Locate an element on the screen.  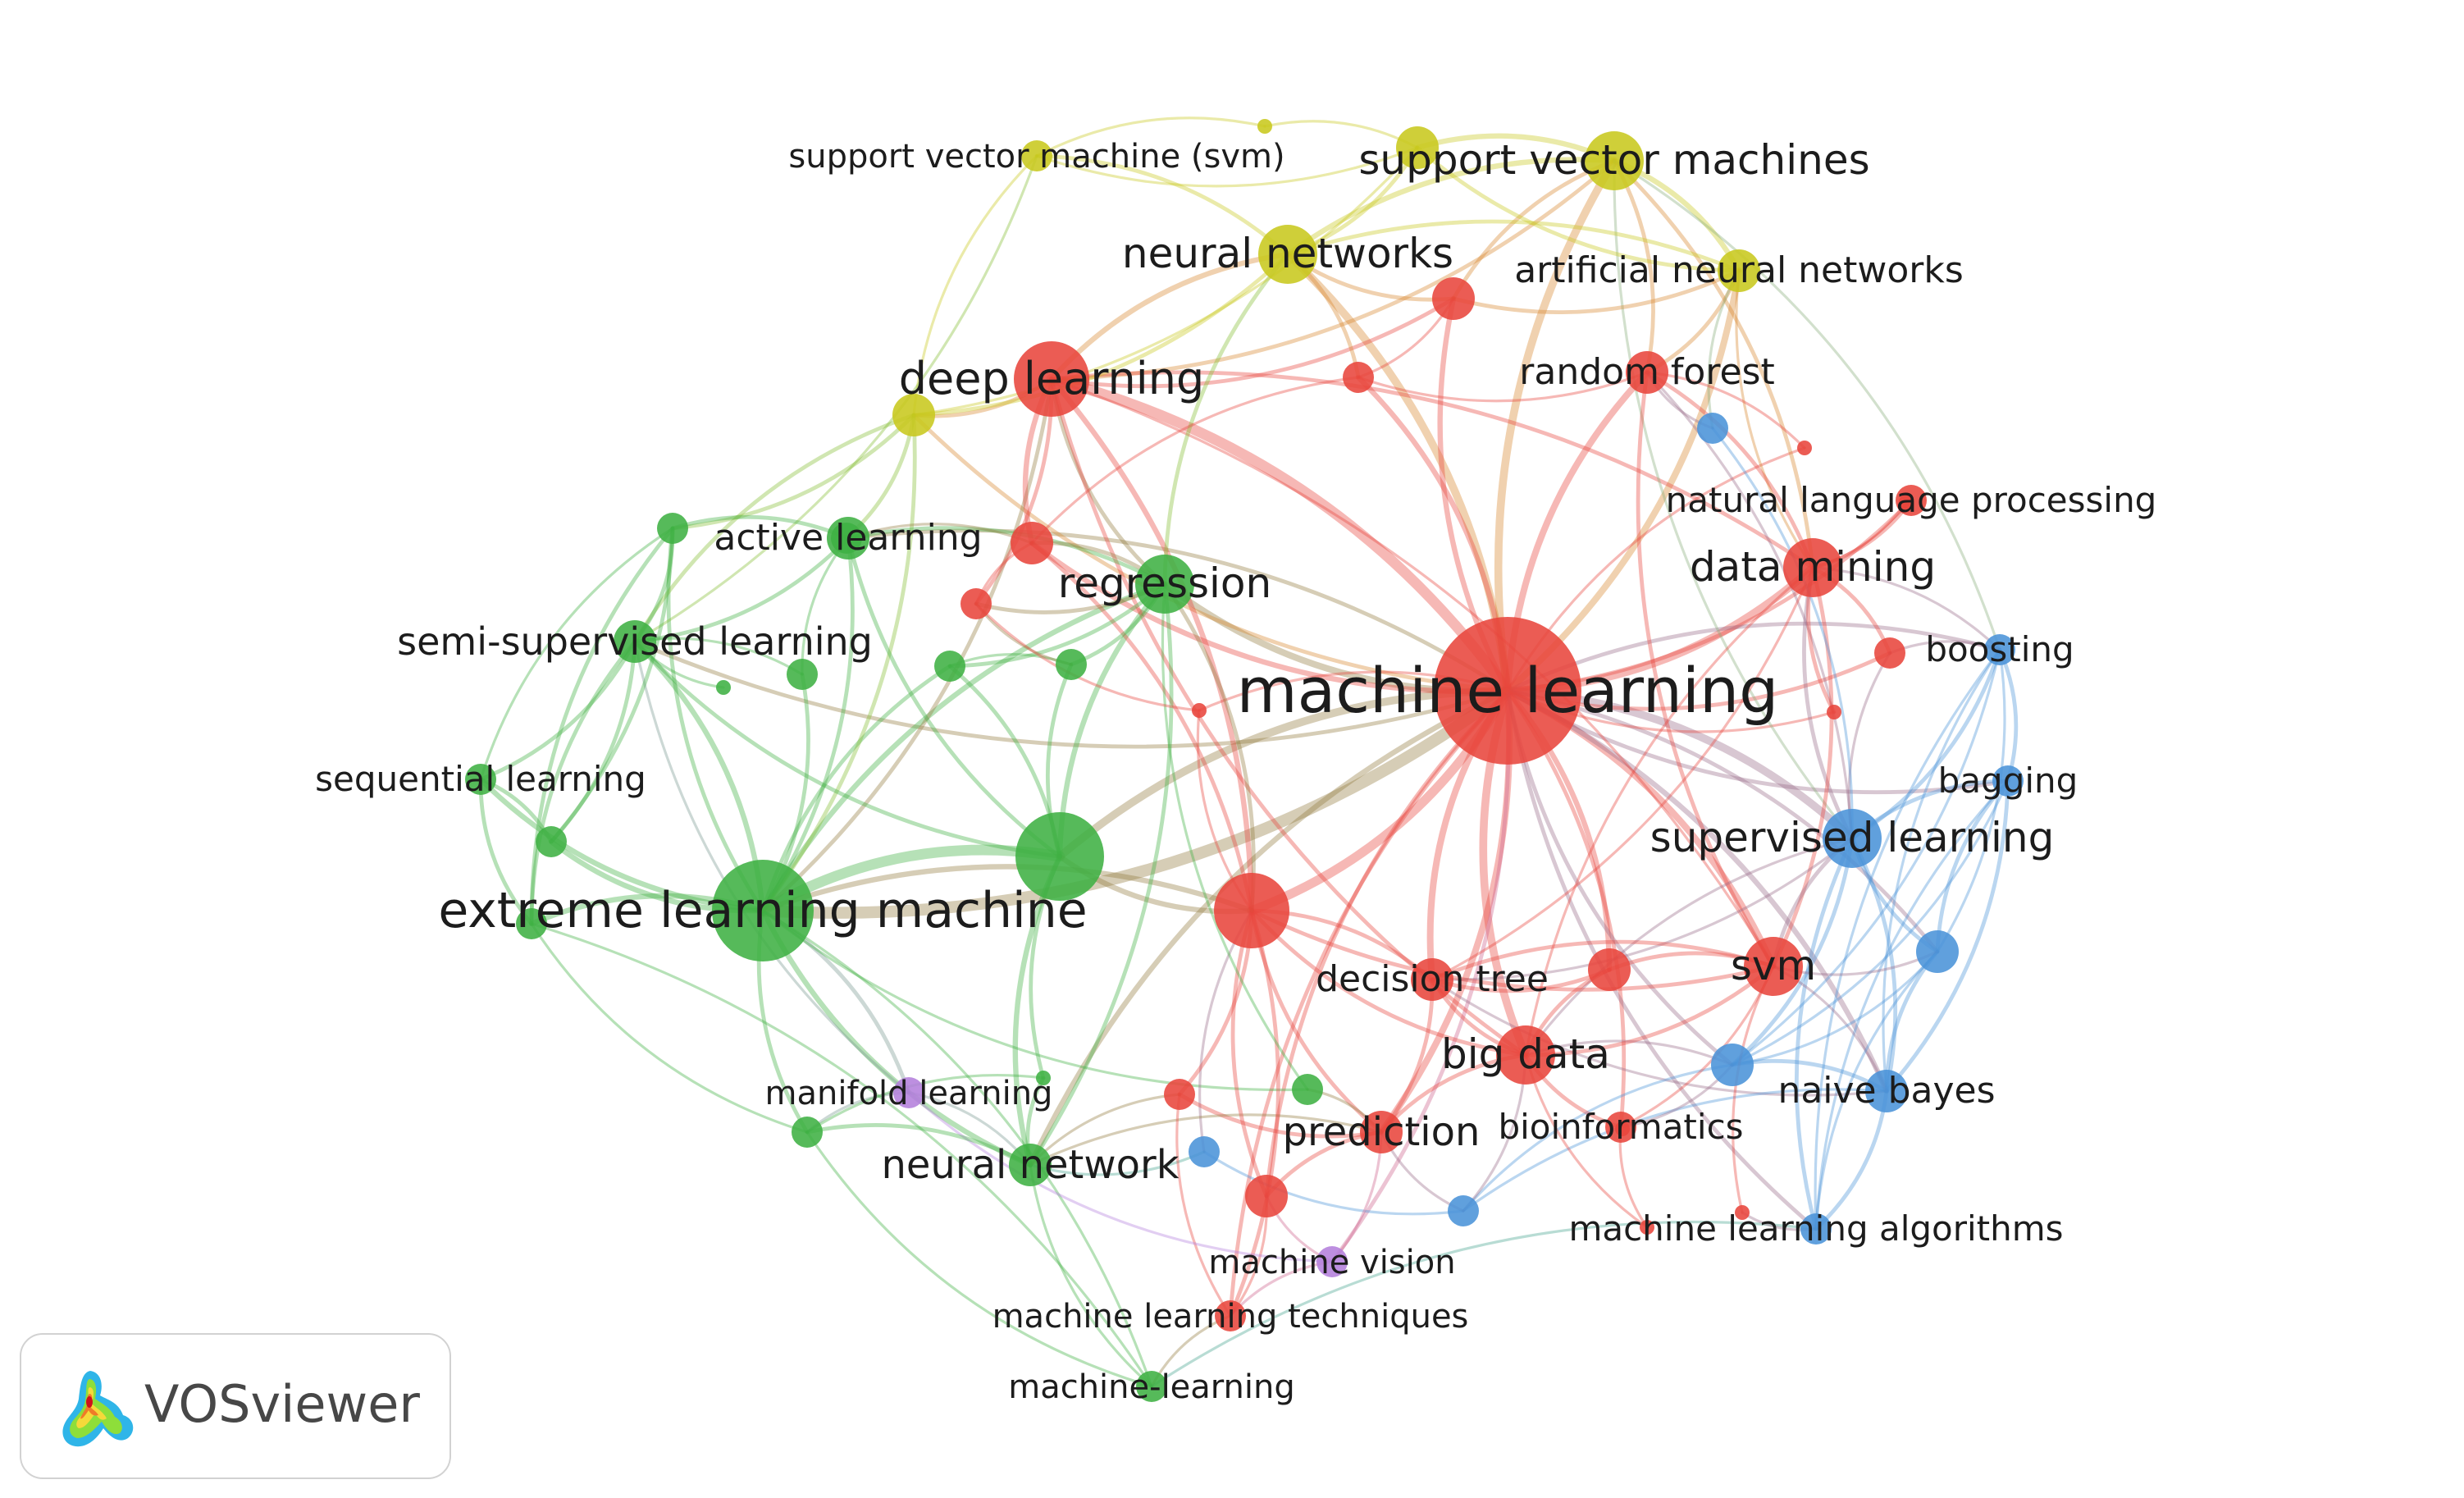
node-random-forest is located at coordinates (1647, 372).